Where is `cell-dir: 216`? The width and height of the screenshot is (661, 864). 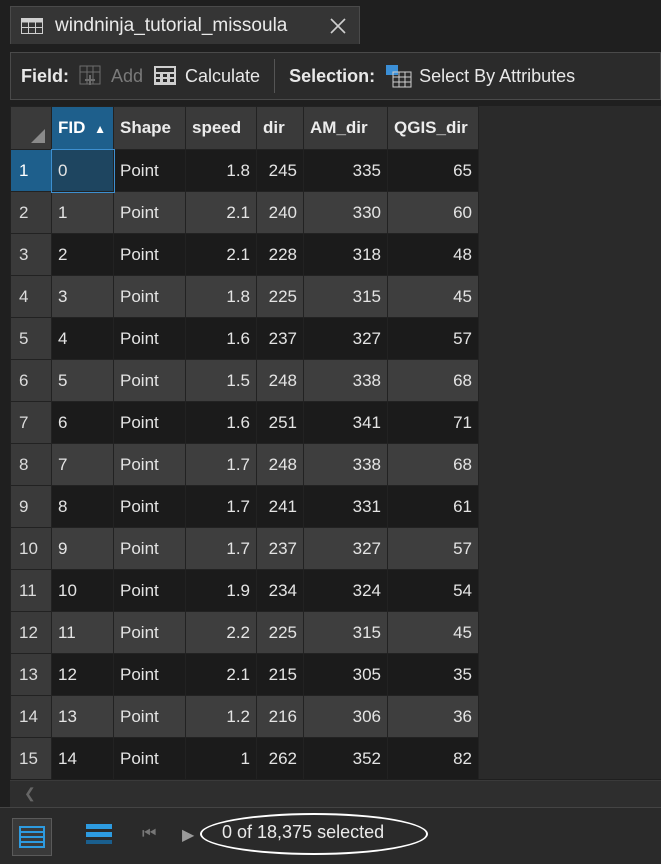 cell-dir: 216 is located at coordinates (280, 716).